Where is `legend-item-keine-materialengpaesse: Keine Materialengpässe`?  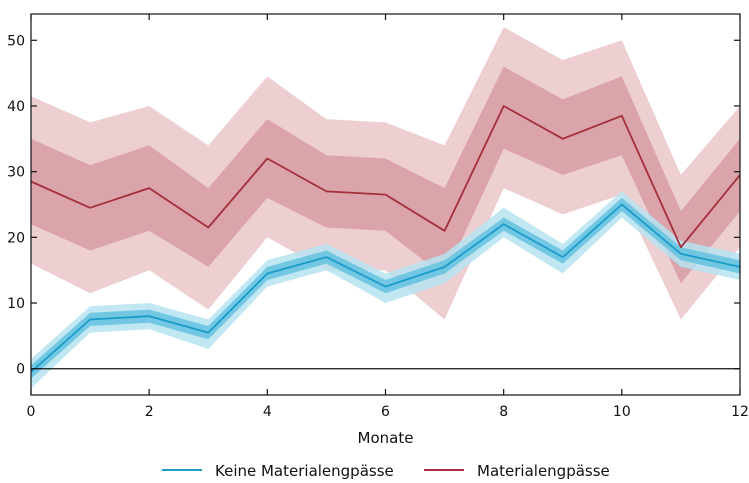
legend-item-keine-materialengpaesse: Keine Materialengpässe is located at coordinates (278, 471).